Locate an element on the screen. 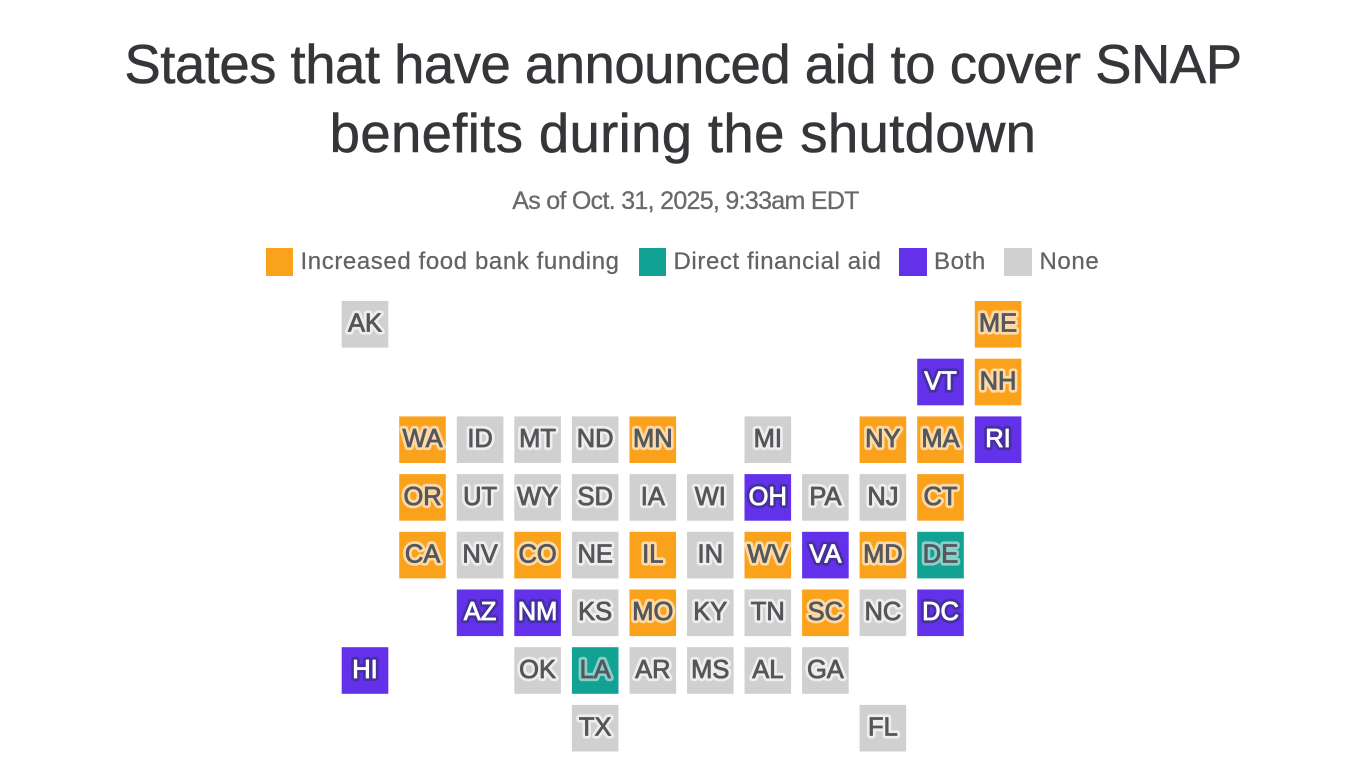  svg-text: DC is located at coordinates (940, 612).